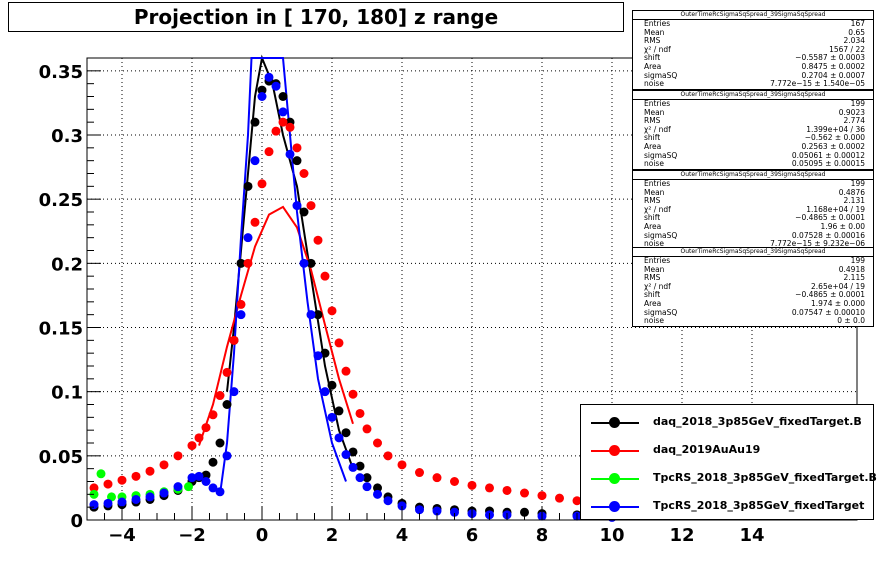  Describe the element at coordinates (753, 104) in the screenshot. I see `stats-row: Entries 199` at that location.